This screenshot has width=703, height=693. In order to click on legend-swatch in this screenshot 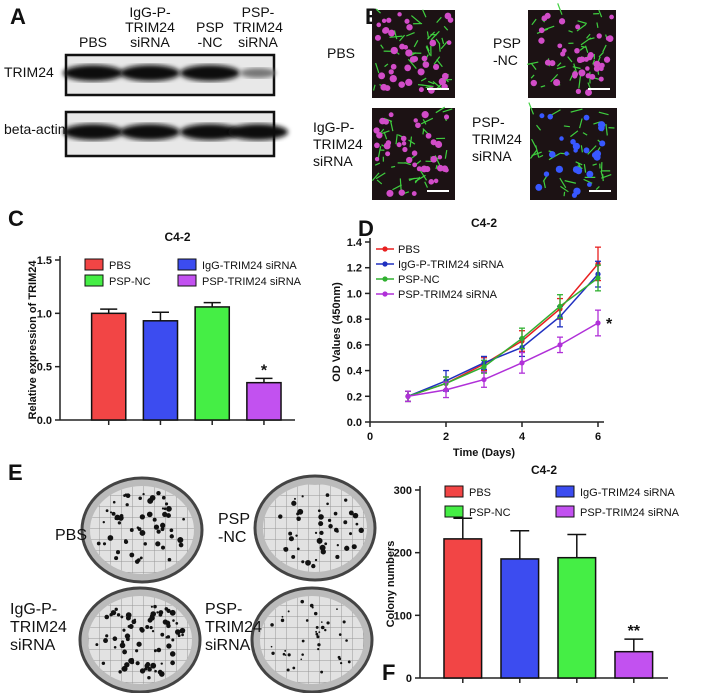, I will do `click(187, 264)`.